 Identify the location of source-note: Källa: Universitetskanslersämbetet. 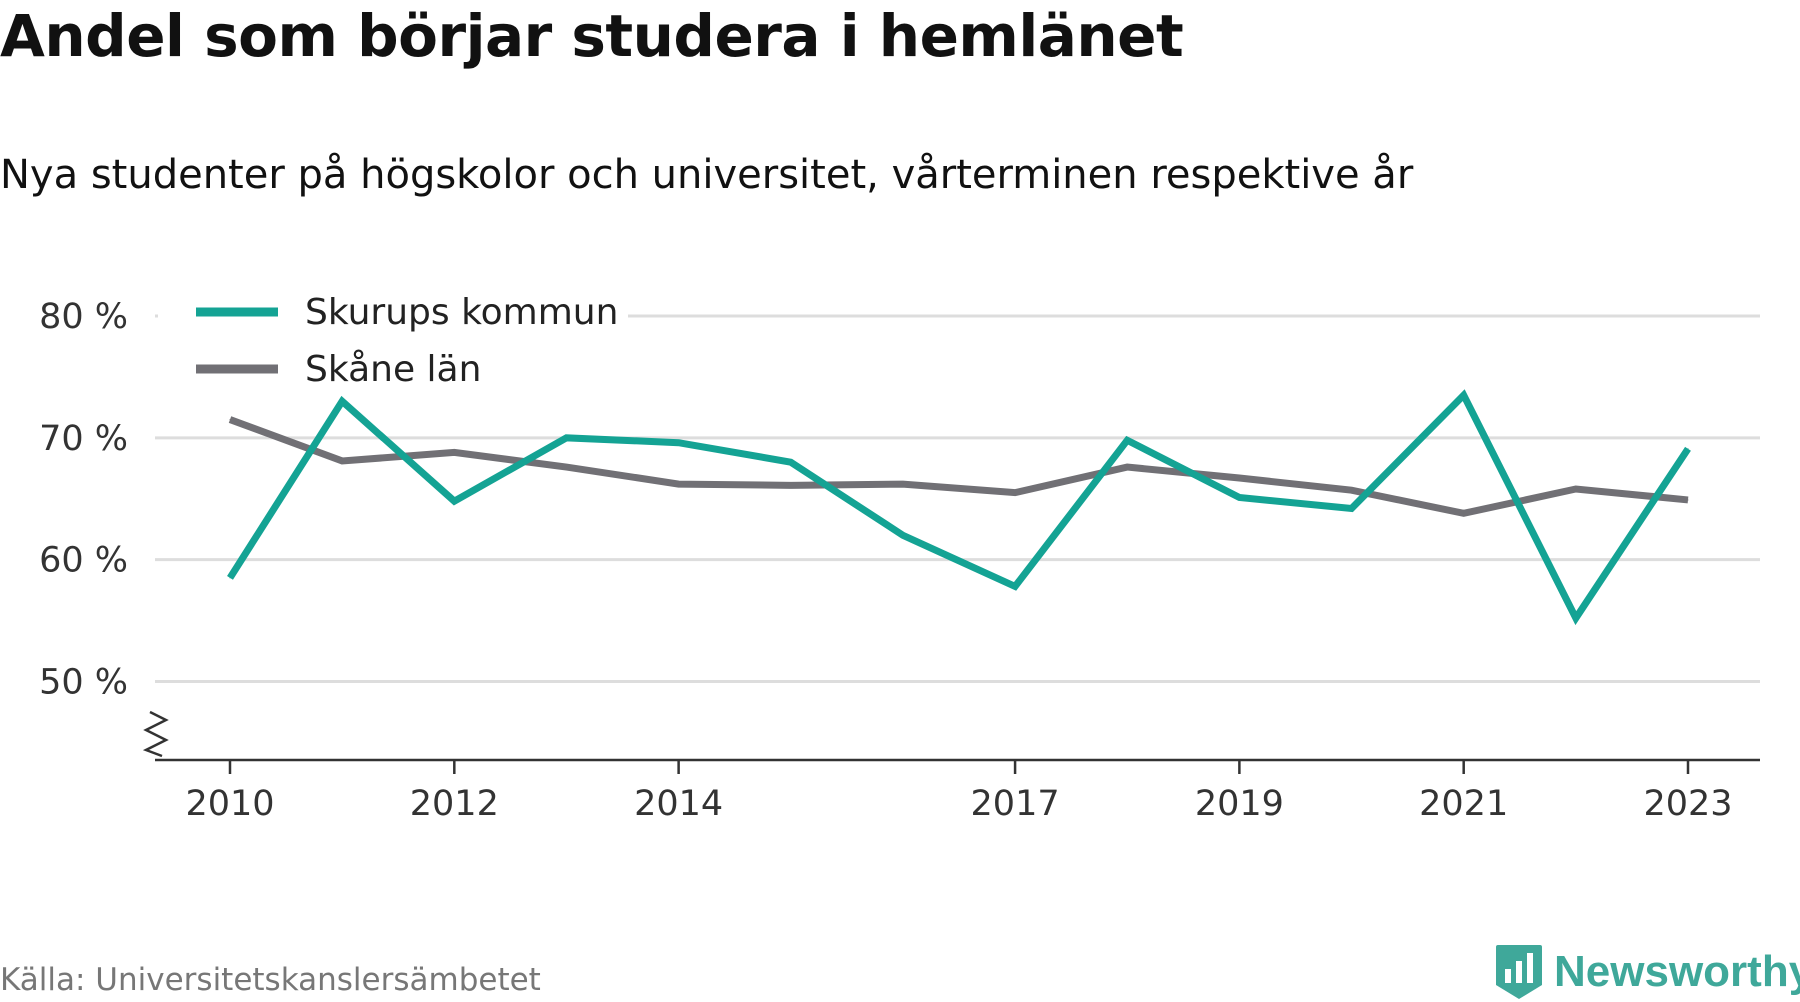
(270, 980).